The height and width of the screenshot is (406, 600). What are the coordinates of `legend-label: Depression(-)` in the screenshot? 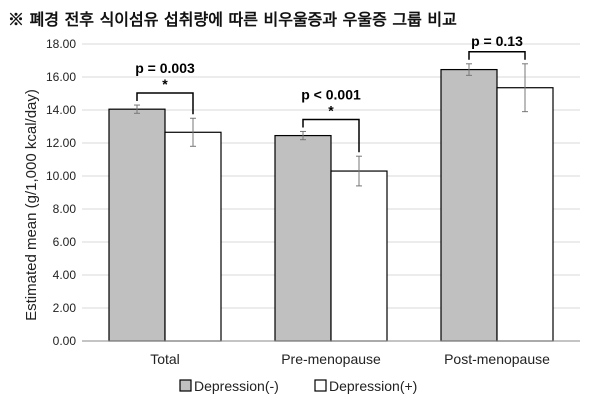 It's located at (236, 386).